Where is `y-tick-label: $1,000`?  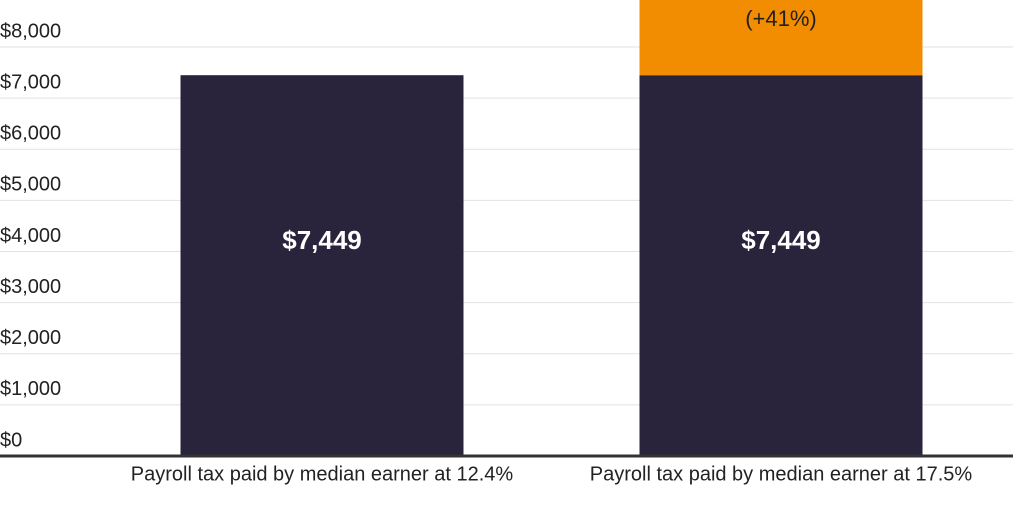
y-tick-label: $1,000 is located at coordinates (30, 389).